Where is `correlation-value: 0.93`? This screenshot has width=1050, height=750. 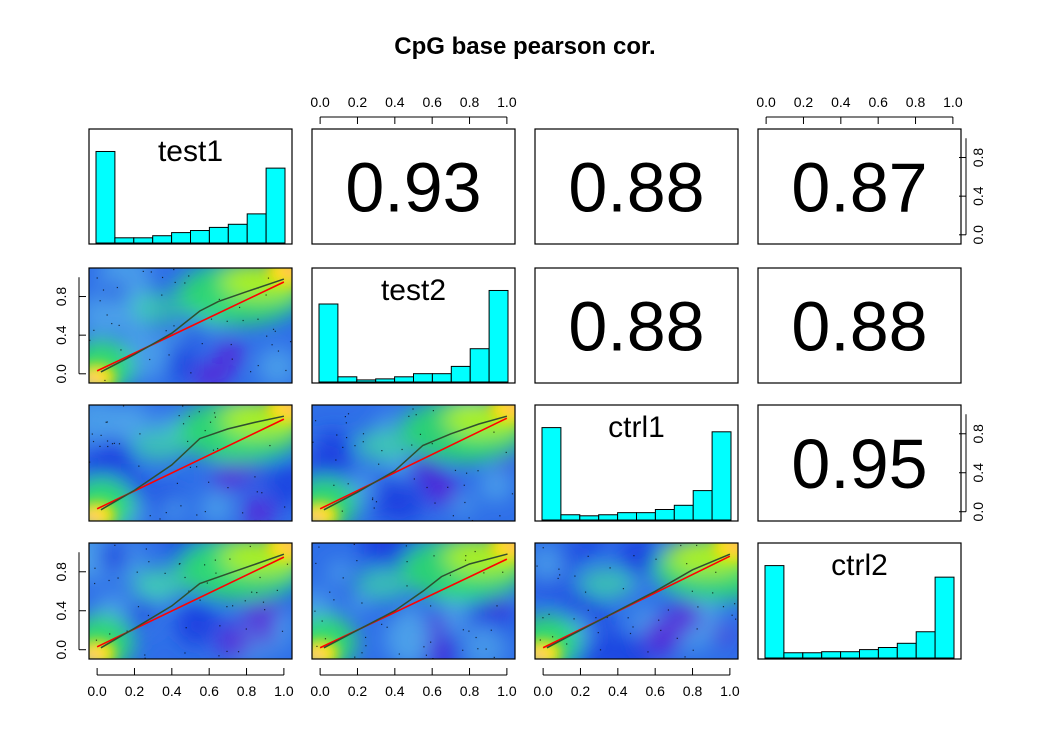
correlation-value: 0.93 is located at coordinates (413, 188).